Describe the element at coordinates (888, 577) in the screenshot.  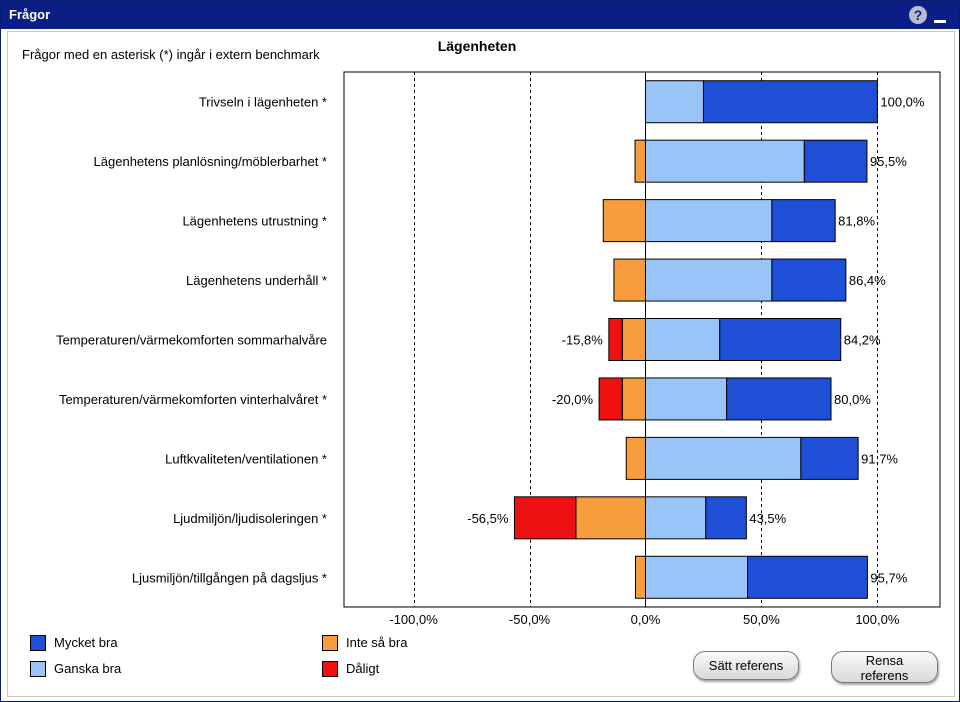
I see `positive-total-label: 95,7%` at that location.